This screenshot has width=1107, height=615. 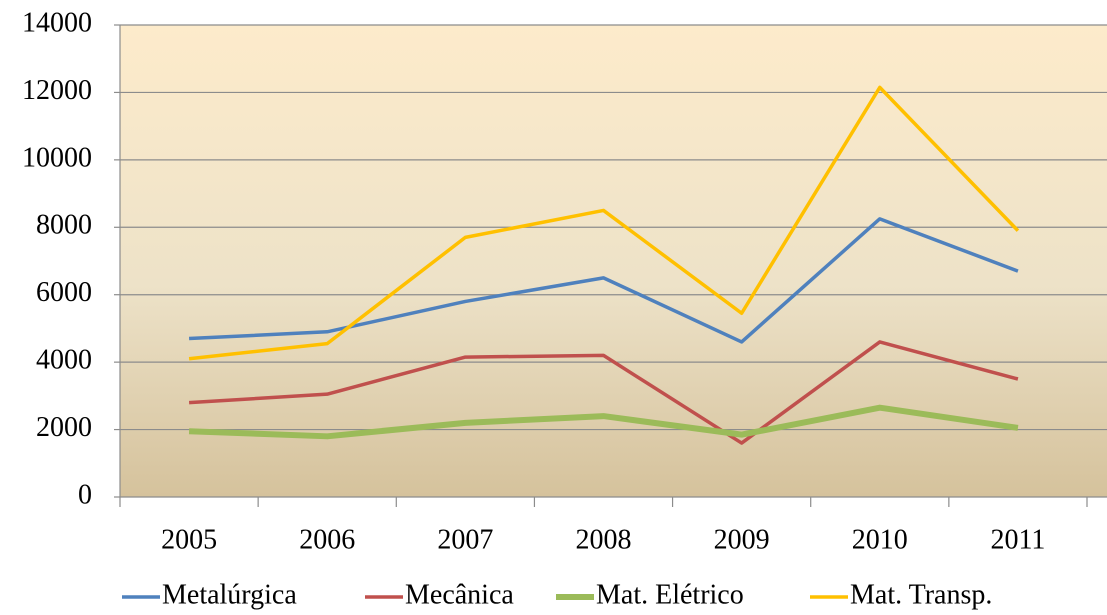 What do you see at coordinates (57, 22) in the screenshot?
I see `y-tick-label: 14000` at bounding box center [57, 22].